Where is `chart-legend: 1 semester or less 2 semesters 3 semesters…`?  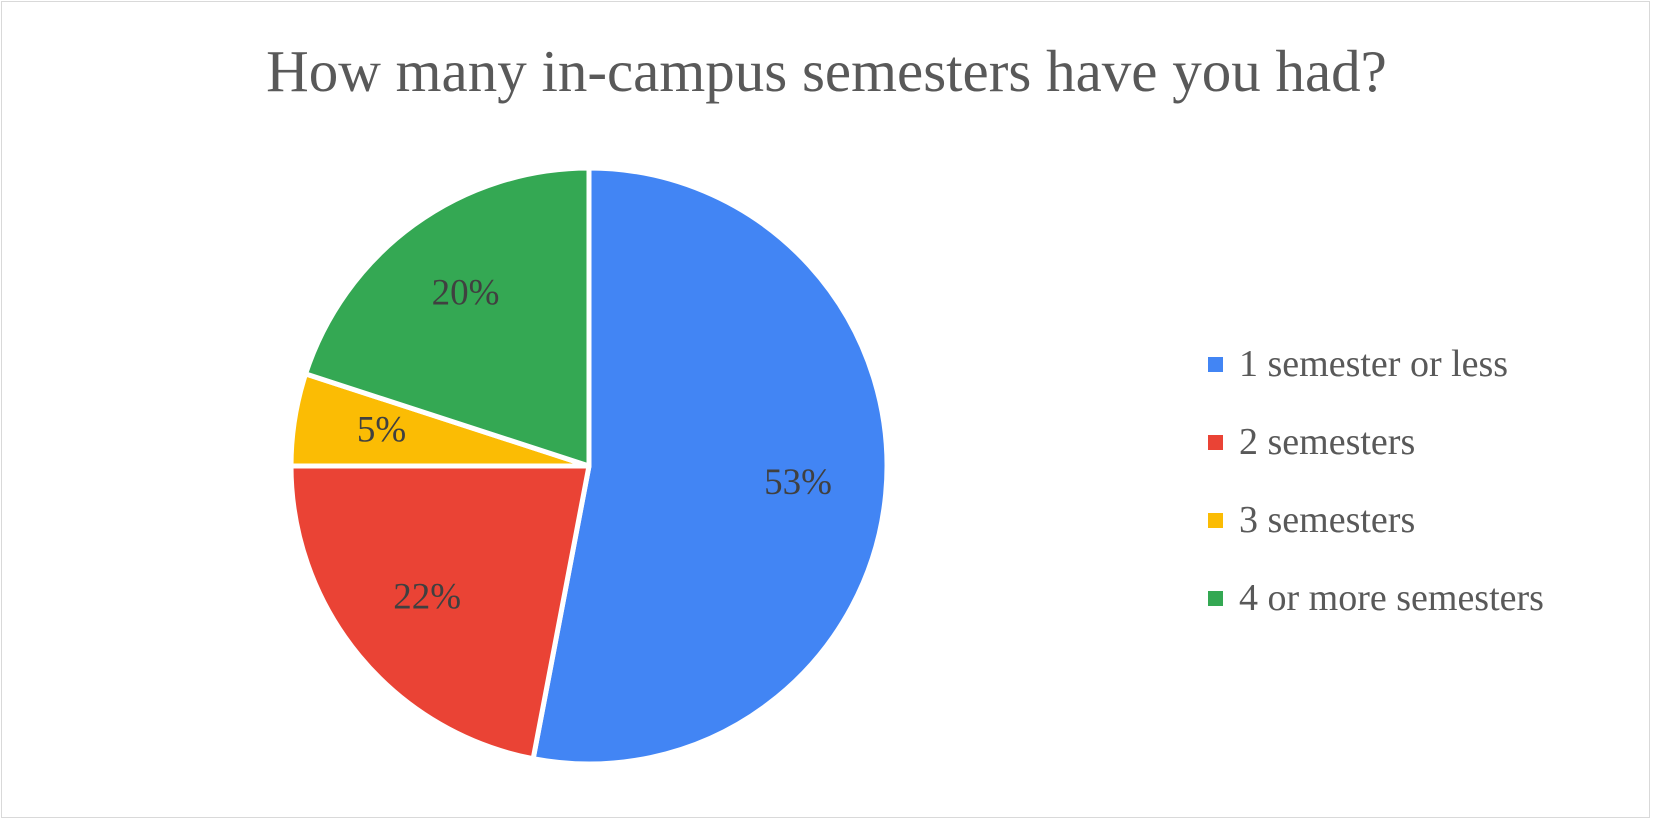
chart-legend: 1 semester or less 2 semesters 3 semesters… is located at coordinates (1376, 481).